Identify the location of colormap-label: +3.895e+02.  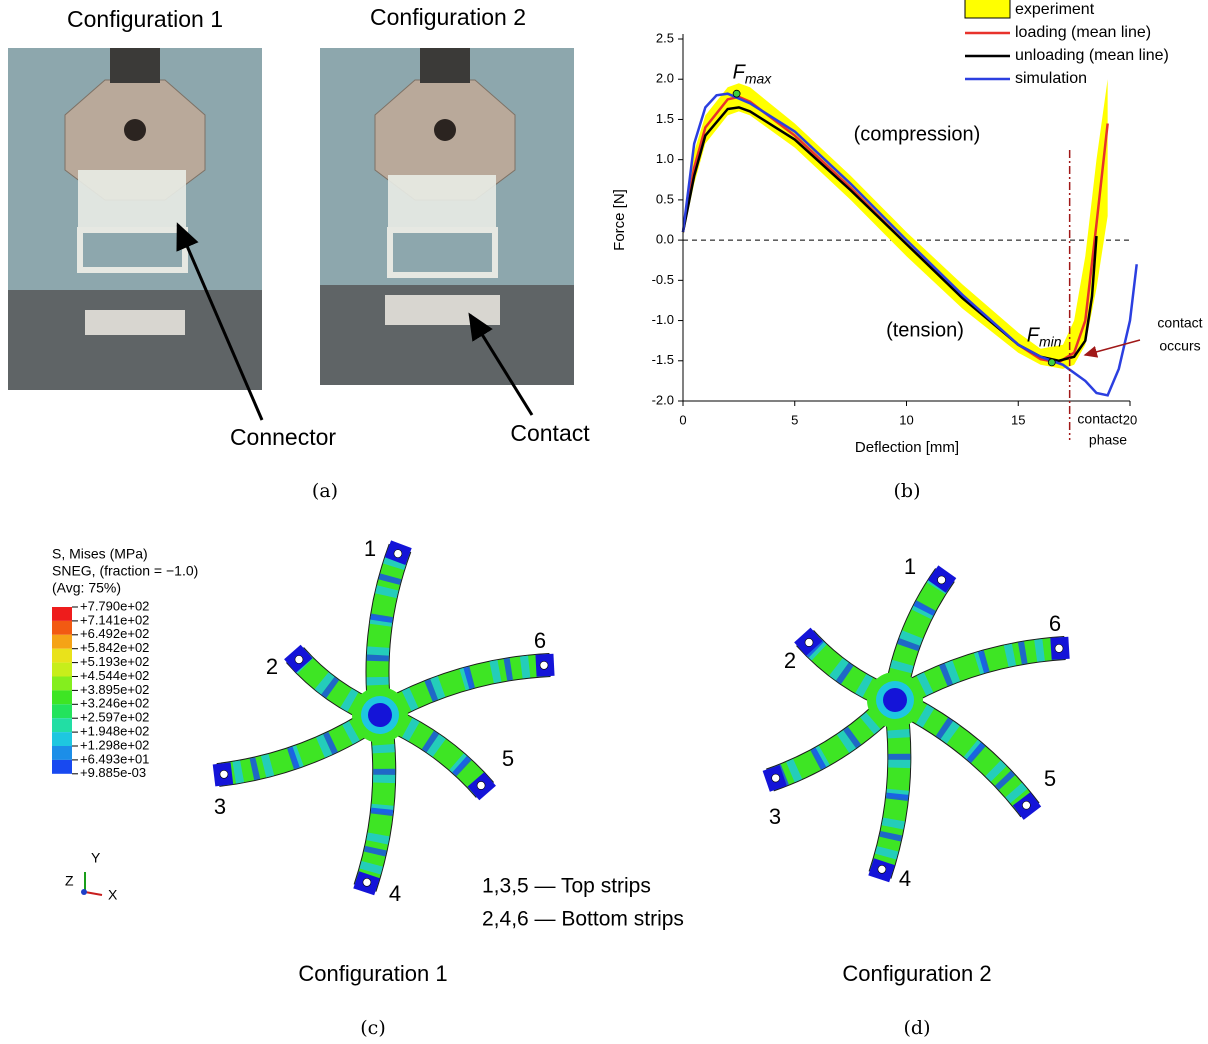
(114, 689).